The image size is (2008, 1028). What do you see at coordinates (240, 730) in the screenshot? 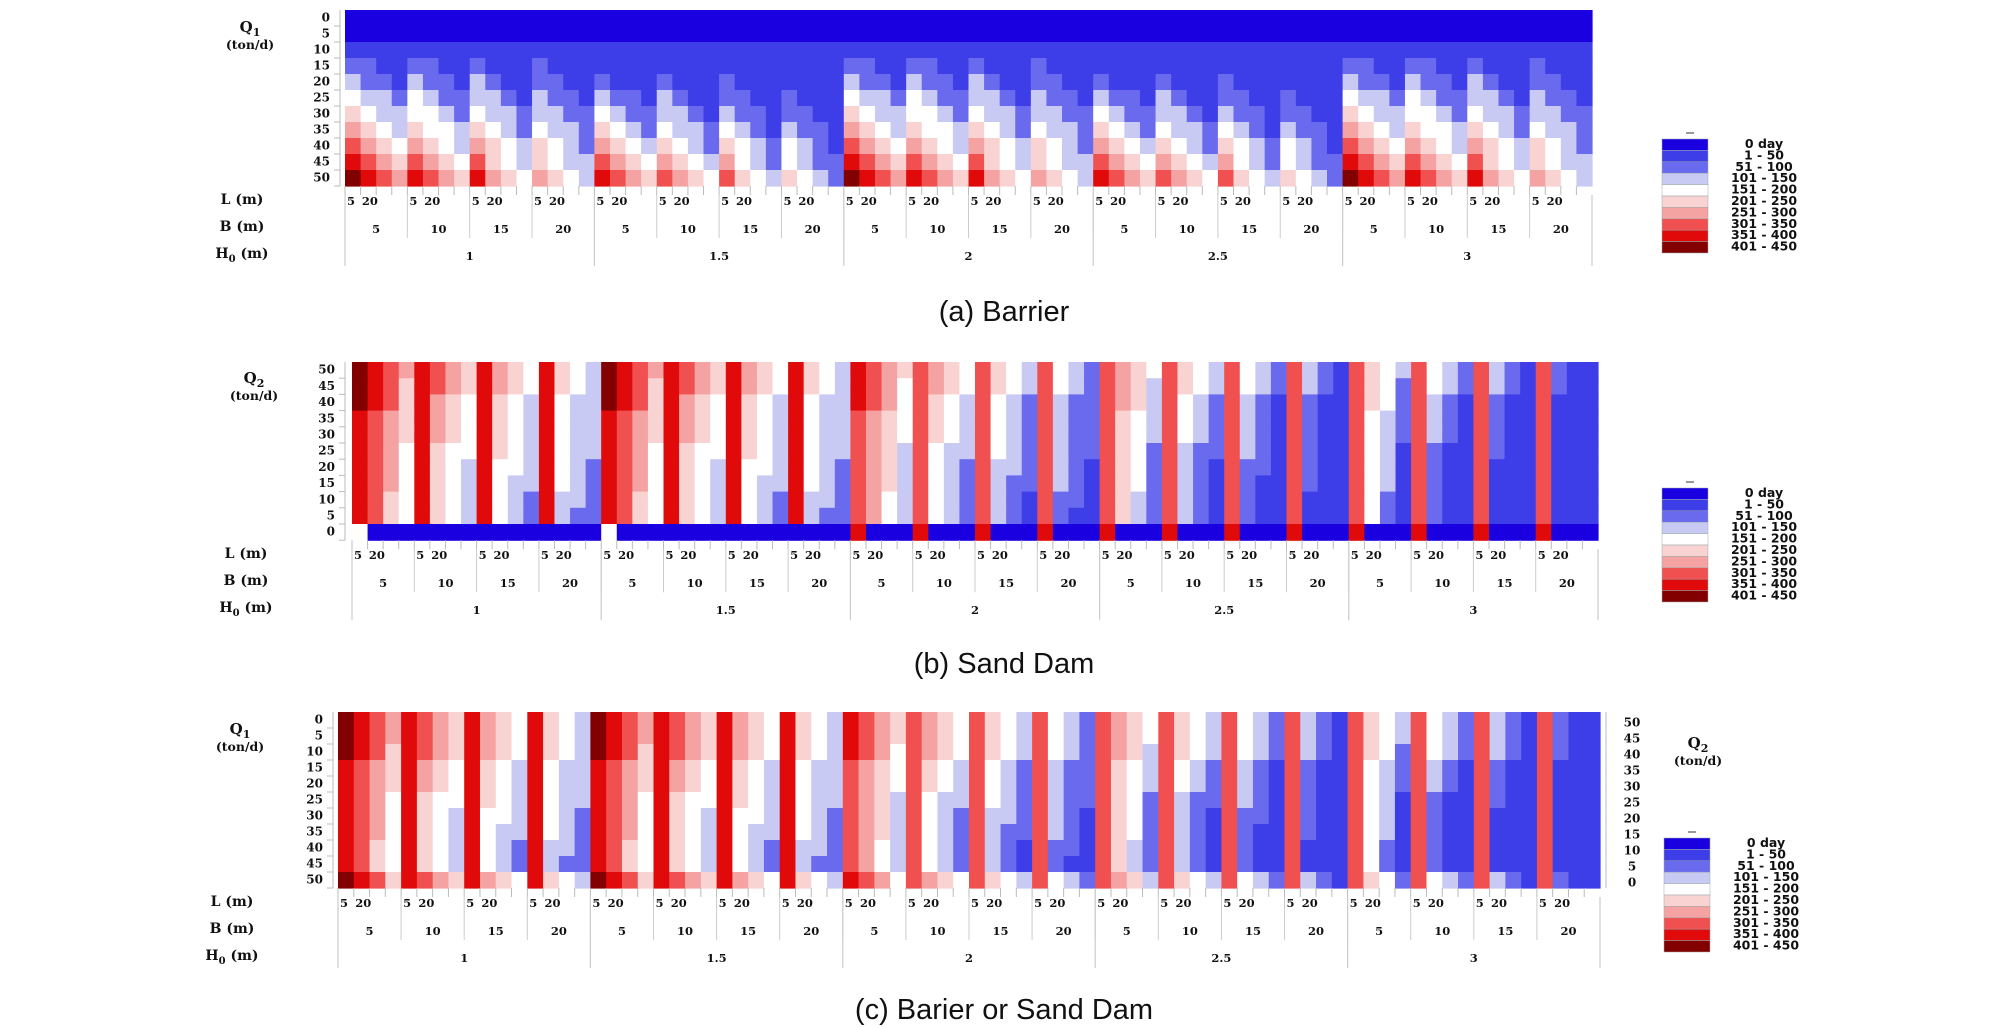
I see `y-axis-title: Q1` at bounding box center [240, 730].